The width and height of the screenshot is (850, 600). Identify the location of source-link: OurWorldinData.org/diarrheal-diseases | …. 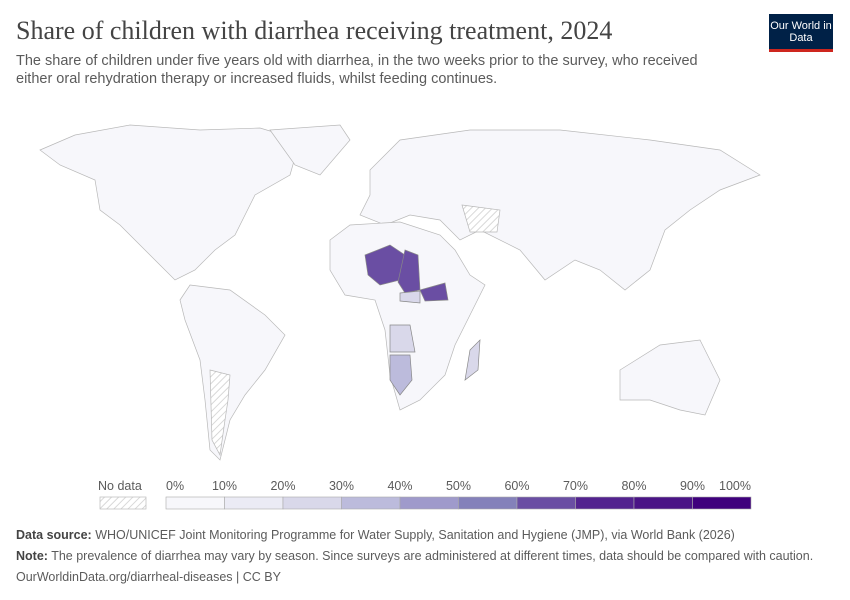
(148, 577).